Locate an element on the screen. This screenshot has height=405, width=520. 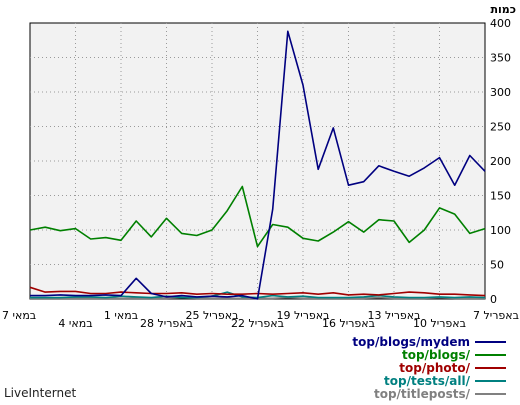
x-tick-label: 7 במאי is located at coordinates (19, 315).